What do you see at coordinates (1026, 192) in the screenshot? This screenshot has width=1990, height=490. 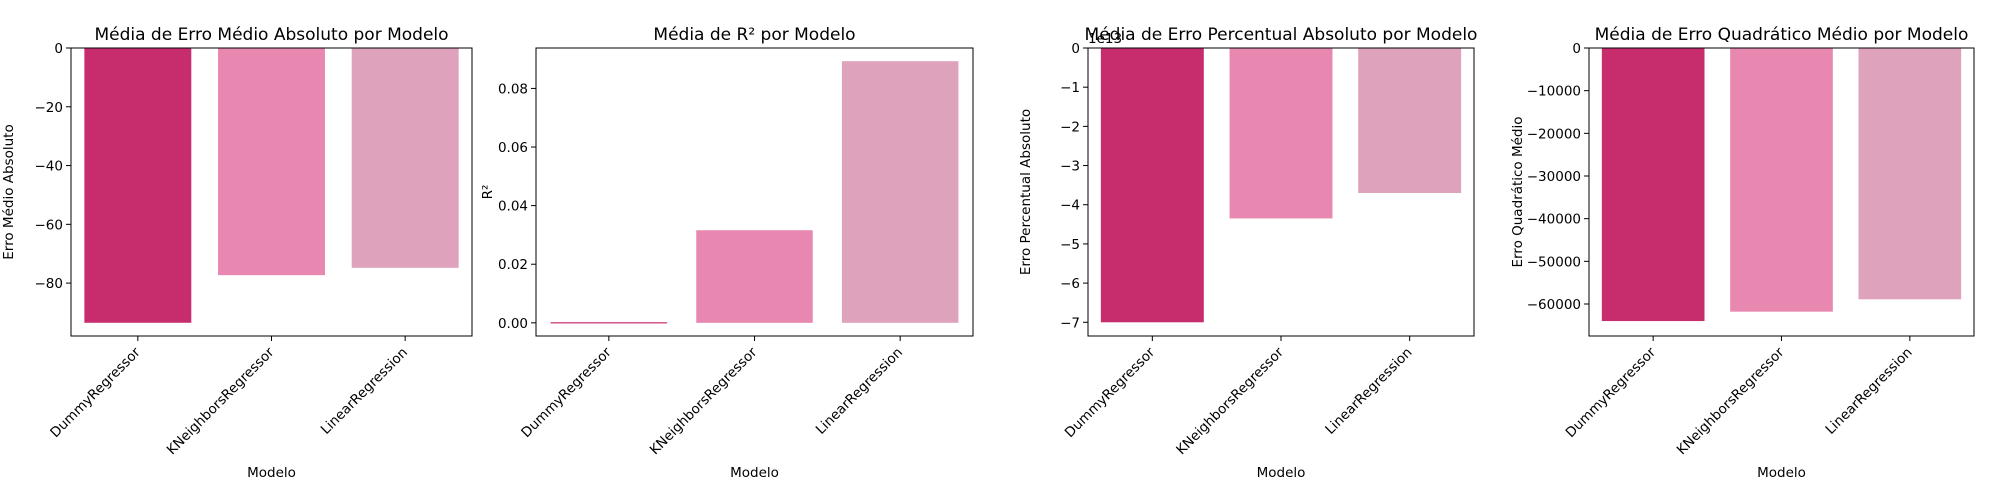 I see `y-axis-label: Erro Percentual Absoluto` at bounding box center [1026, 192].